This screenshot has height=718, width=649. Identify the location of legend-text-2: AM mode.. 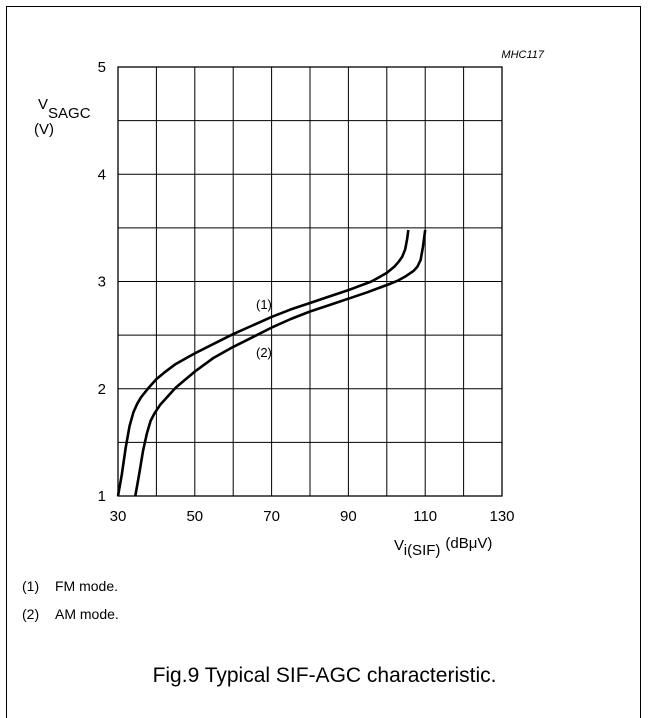
(87, 614).